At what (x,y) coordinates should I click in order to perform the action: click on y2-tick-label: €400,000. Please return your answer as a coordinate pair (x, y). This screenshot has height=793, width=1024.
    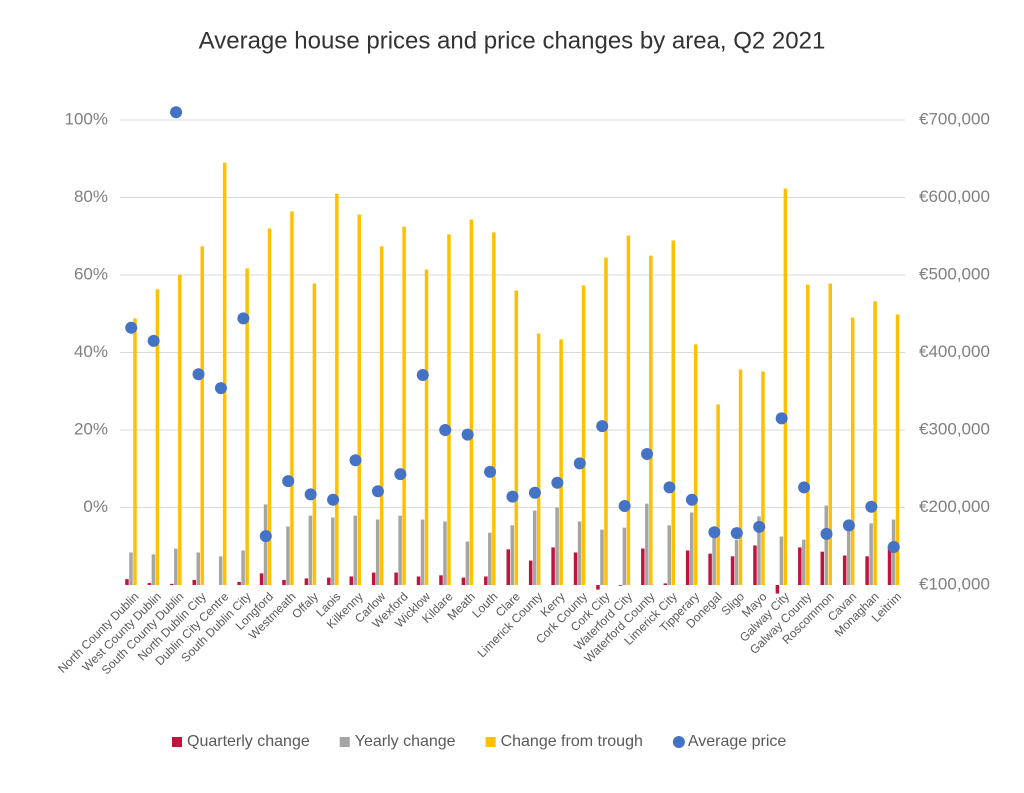
    Looking at the image, I should click on (954, 351).